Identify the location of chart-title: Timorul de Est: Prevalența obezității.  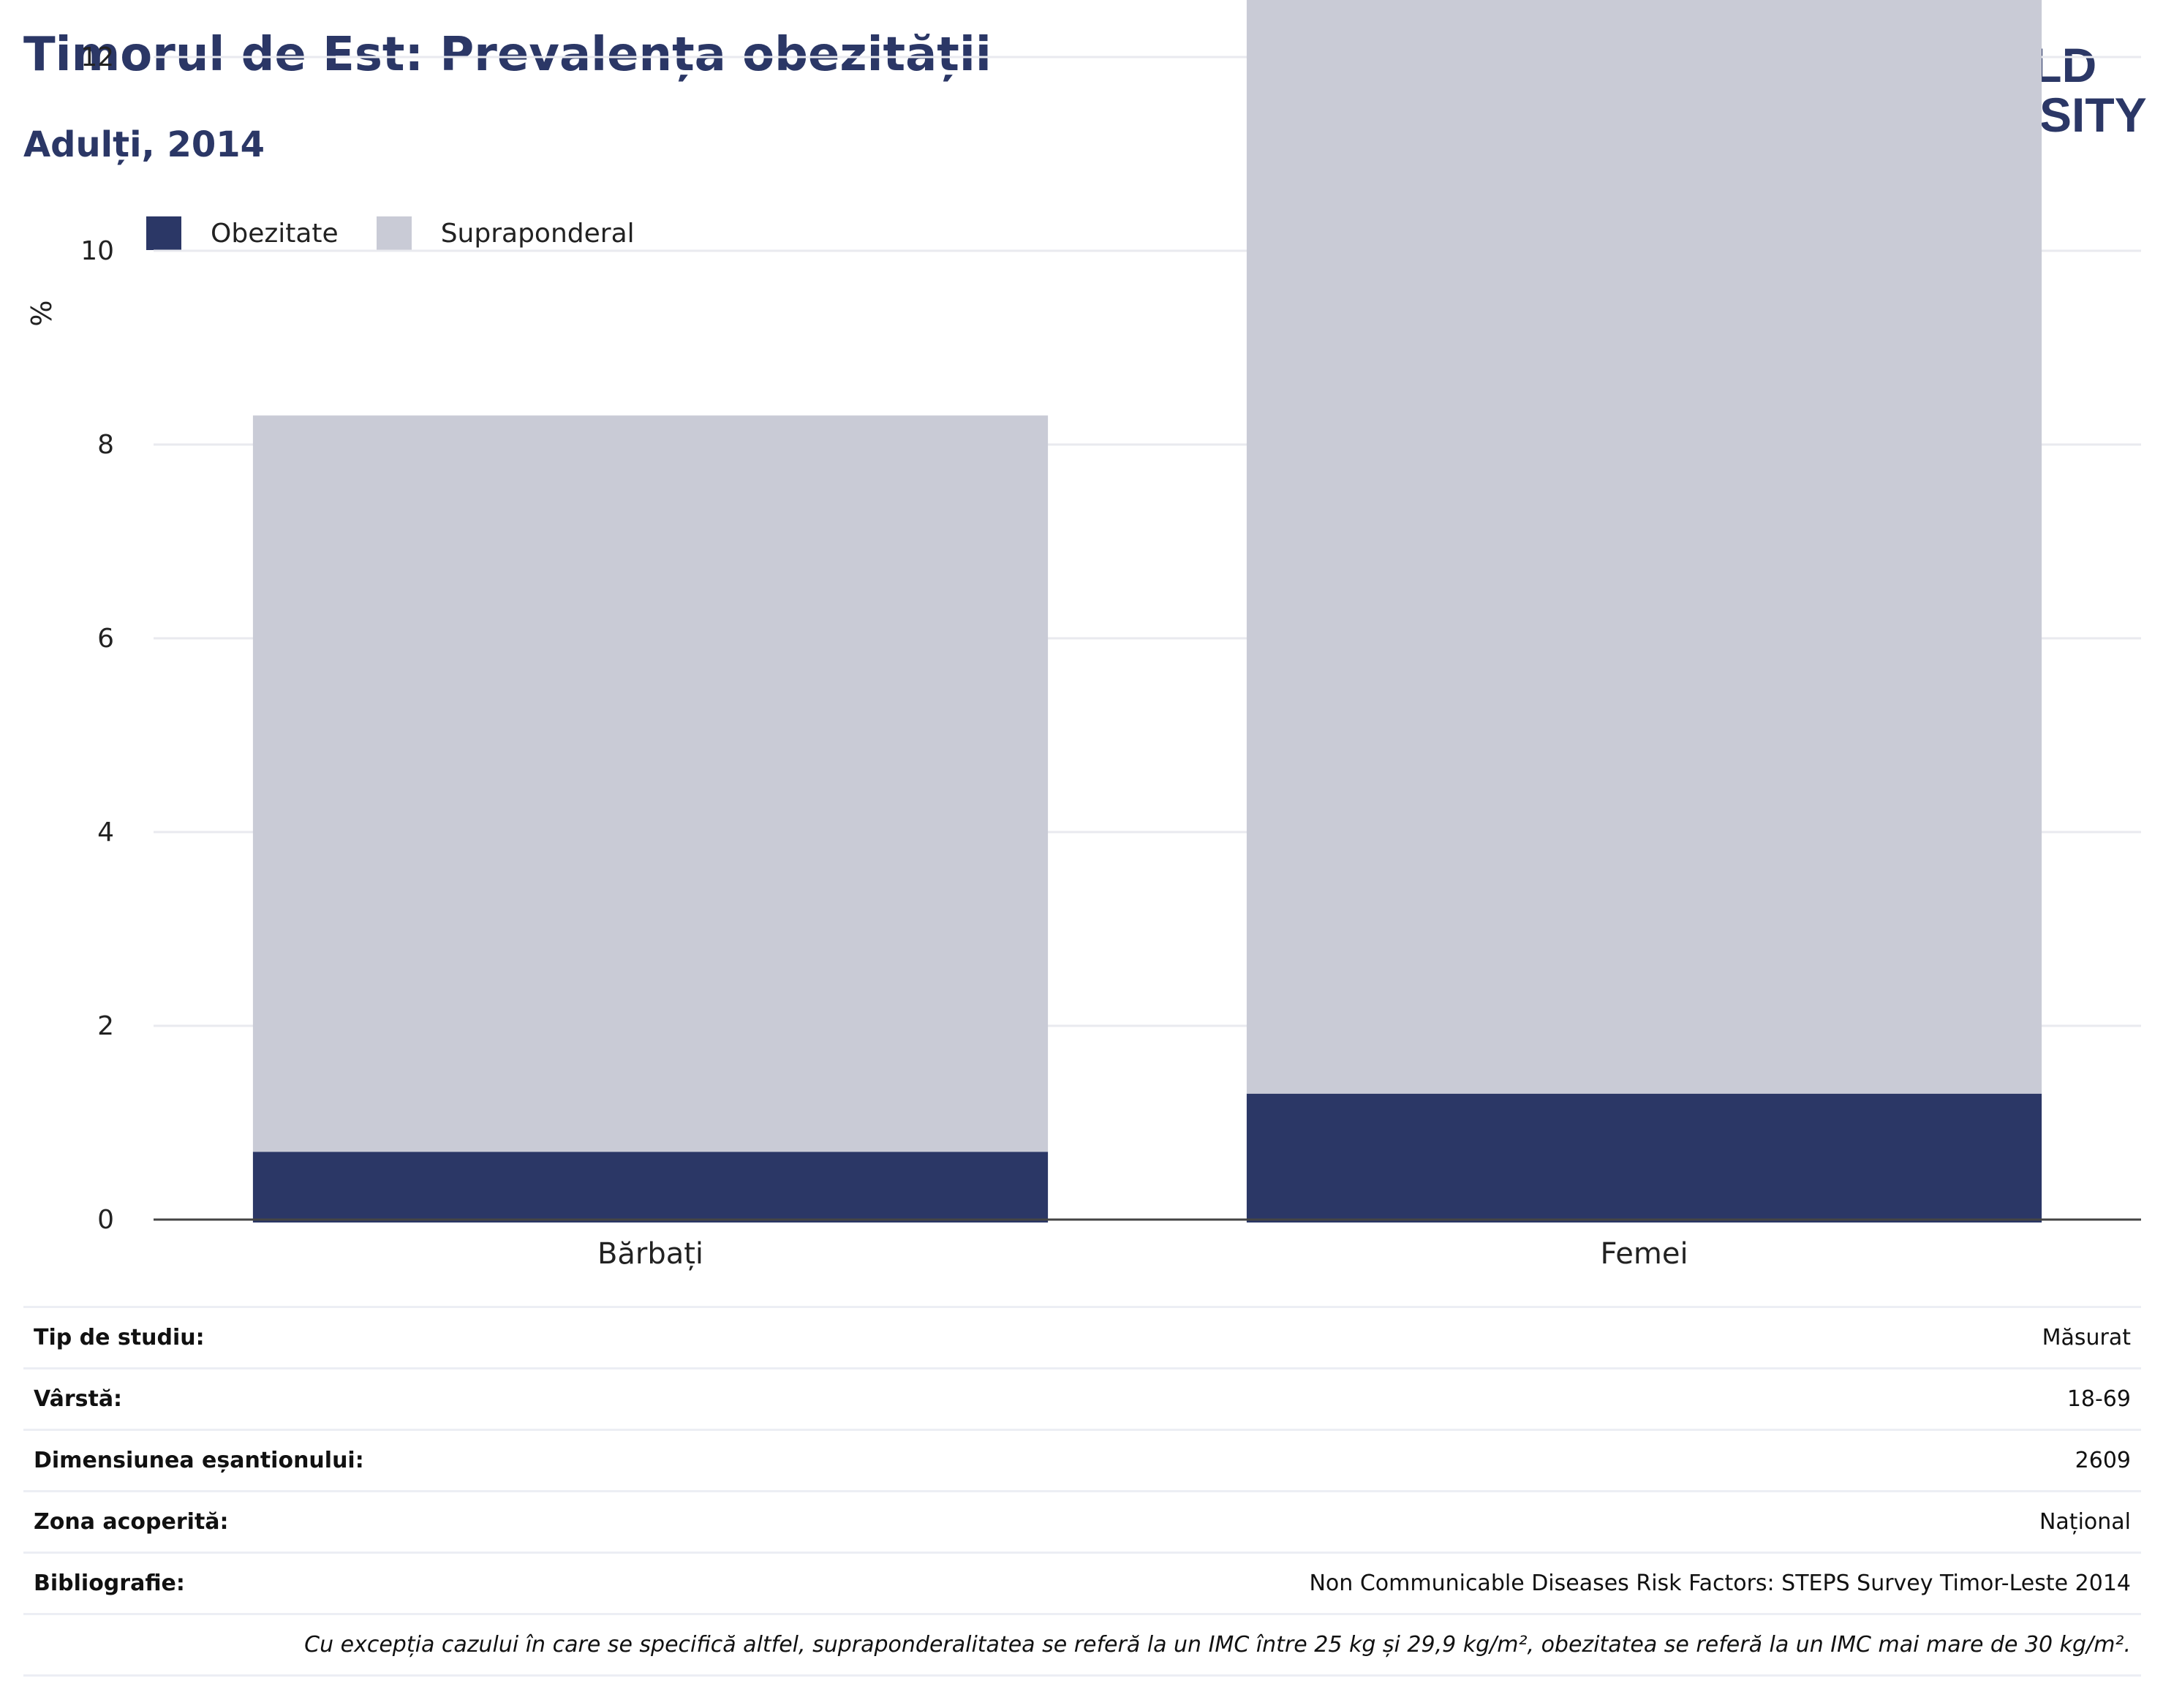
(507, 55).